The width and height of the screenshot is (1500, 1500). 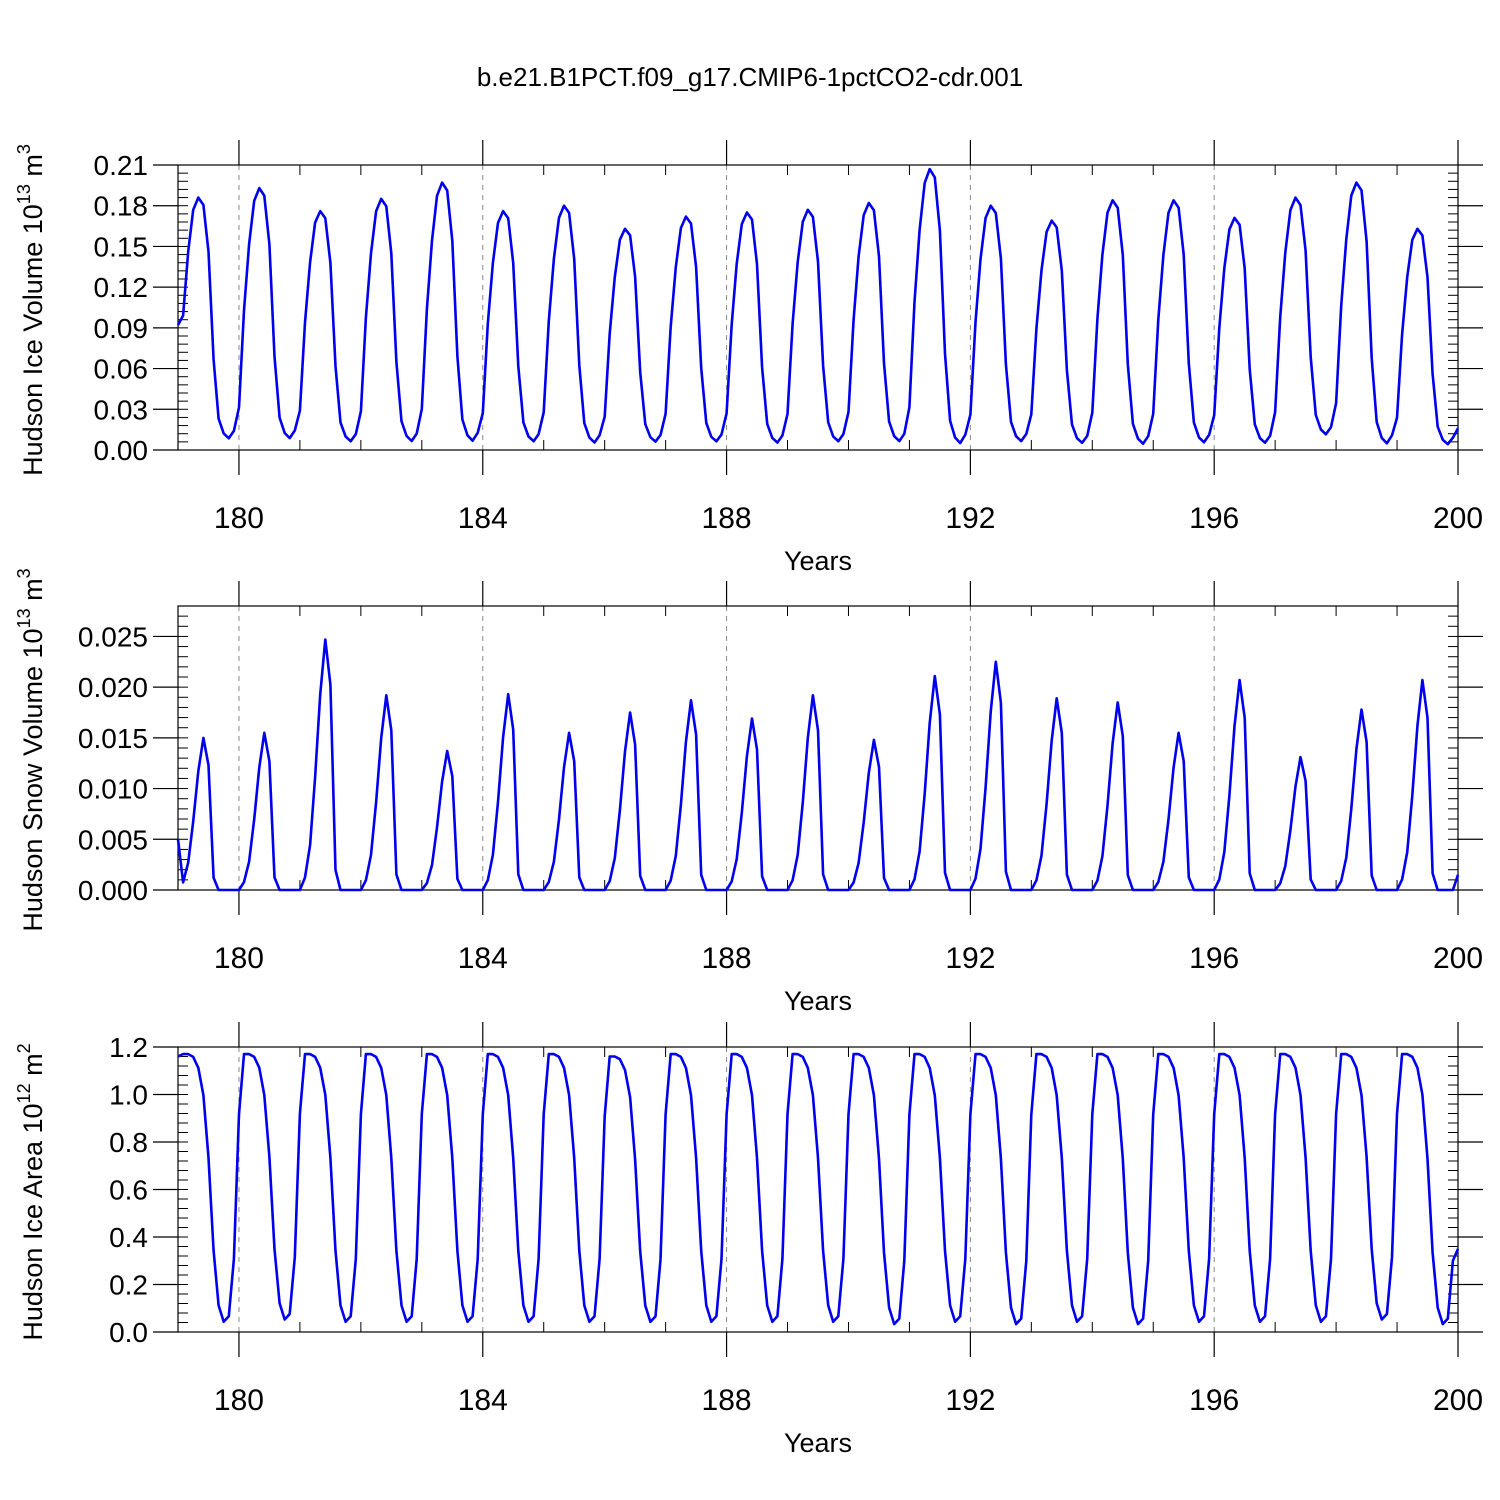 I want to click on y-axis-label: Hudson Snow Volume 1013 m3, so click(x=31, y=749).